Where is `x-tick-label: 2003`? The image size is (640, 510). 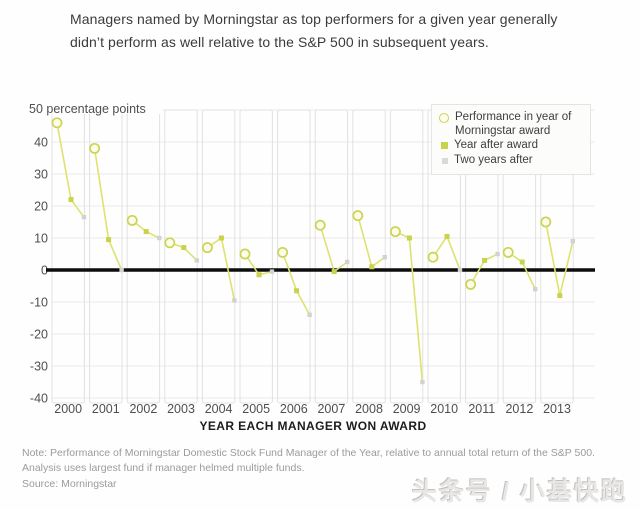 x-tick-label: 2003 is located at coordinates (181, 409).